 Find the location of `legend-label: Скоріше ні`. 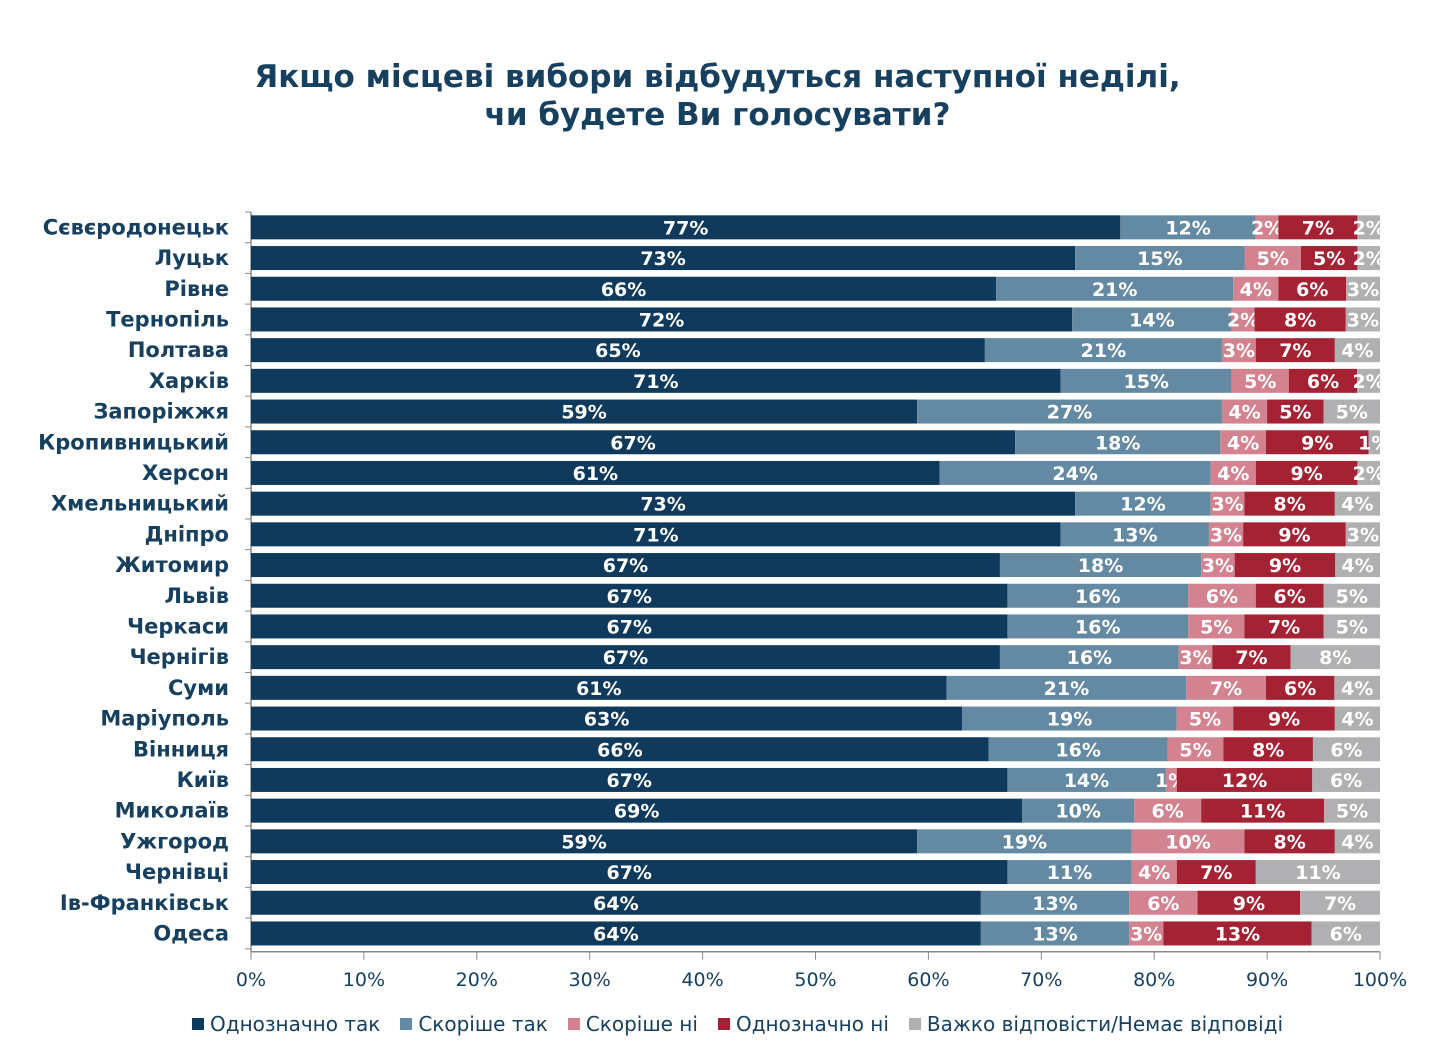

legend-label: Скоріше ні is located at coordinates (641, 1024).